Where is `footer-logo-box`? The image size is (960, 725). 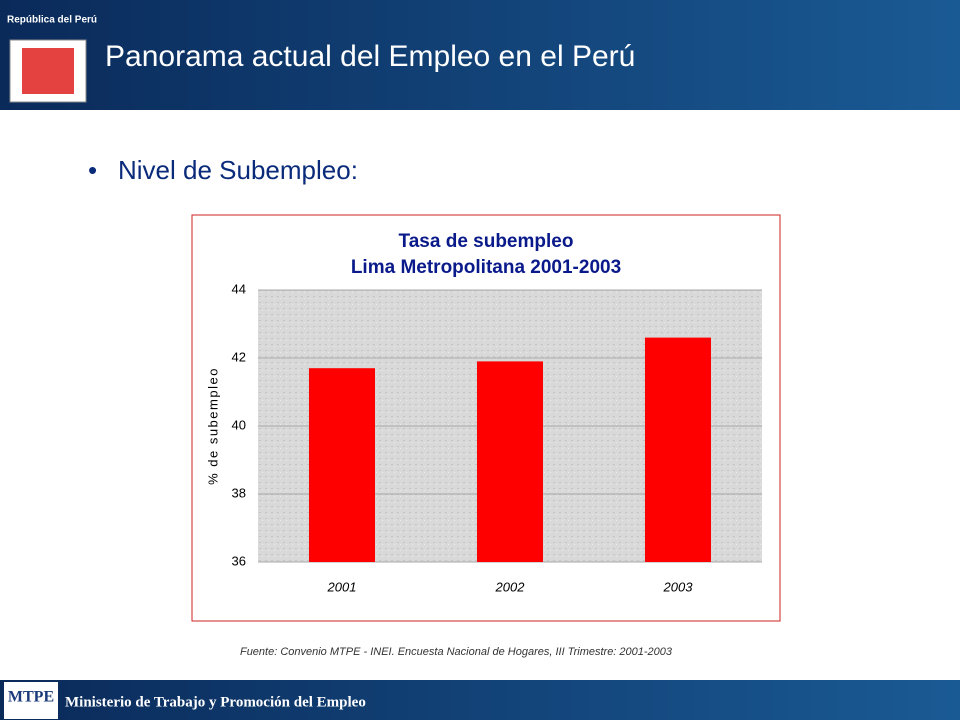
footer-logo-box is located at coordinates (31, 700).